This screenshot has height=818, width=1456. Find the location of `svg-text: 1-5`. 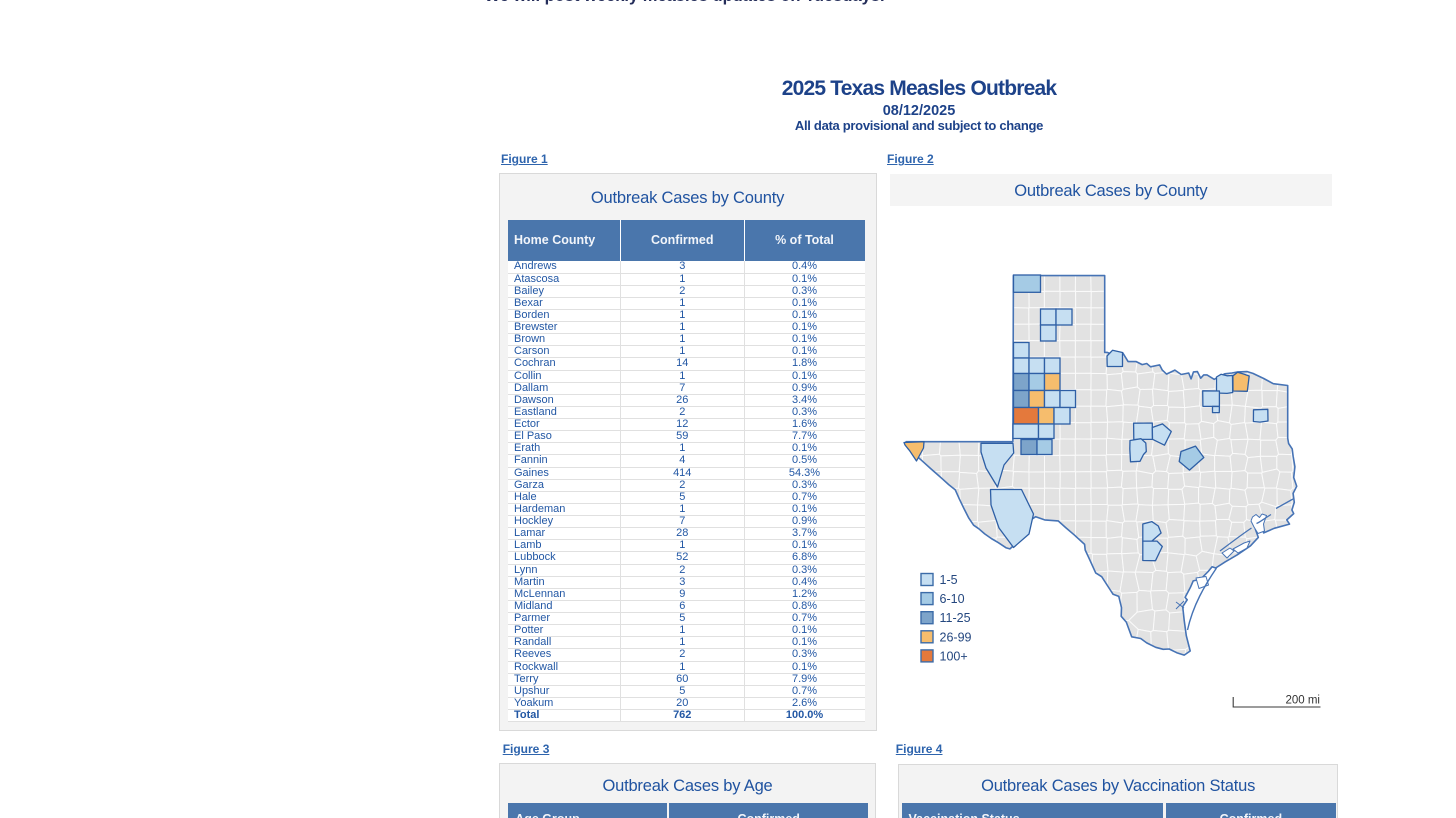

svg-text: 1-5 is located at coordinates (949, 580).